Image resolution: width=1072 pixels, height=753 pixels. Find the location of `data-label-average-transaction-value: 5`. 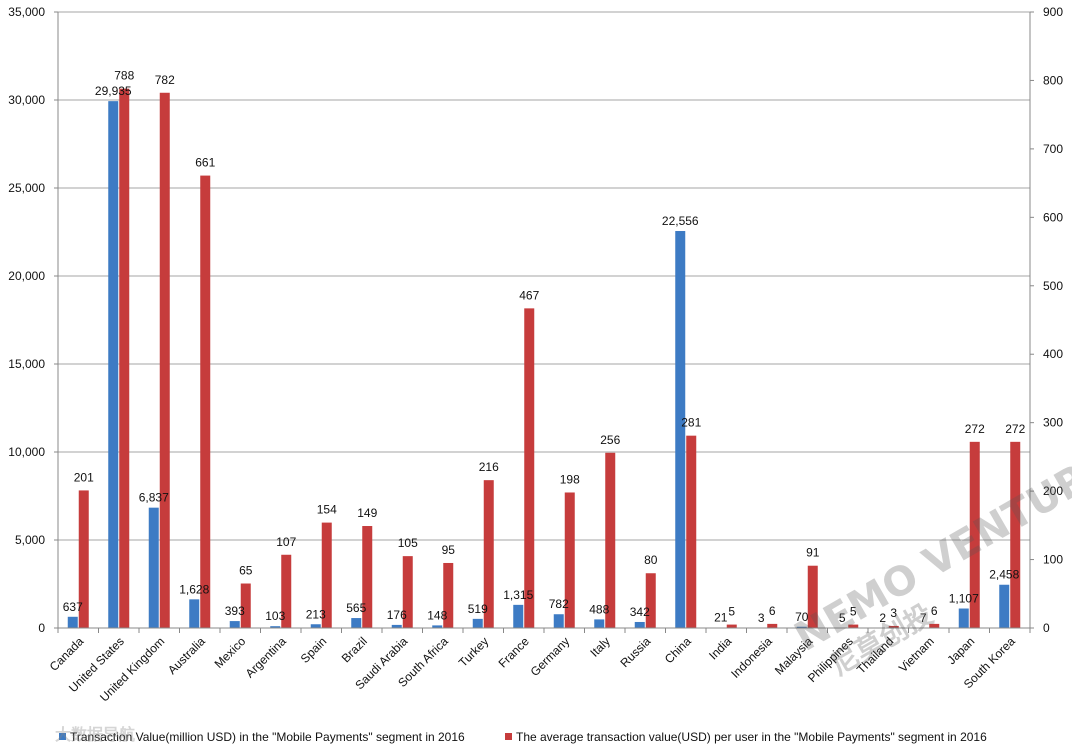

data-label-average-transaction-value: 5 is located at coordinates (731, 612).